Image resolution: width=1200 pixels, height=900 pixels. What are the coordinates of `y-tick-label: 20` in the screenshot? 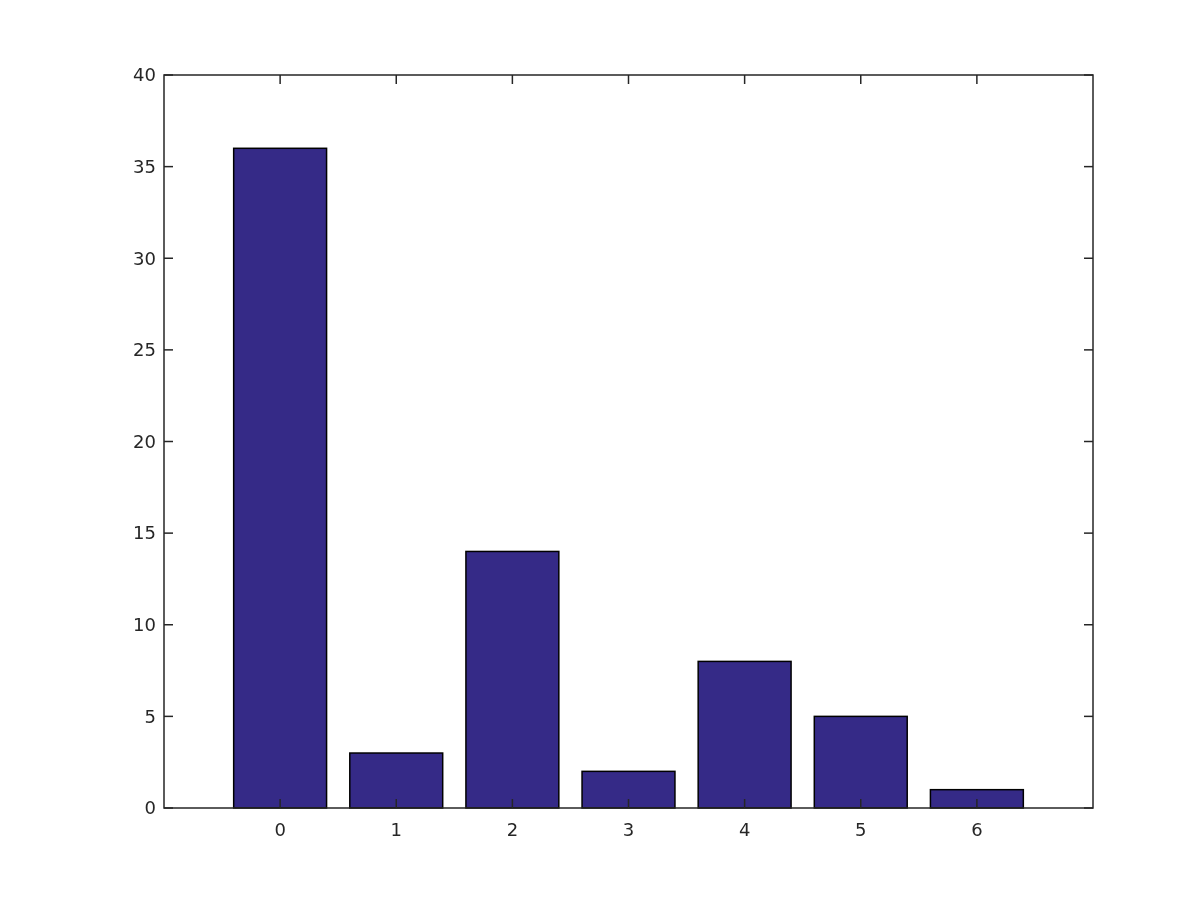 It's located at (144, 441).